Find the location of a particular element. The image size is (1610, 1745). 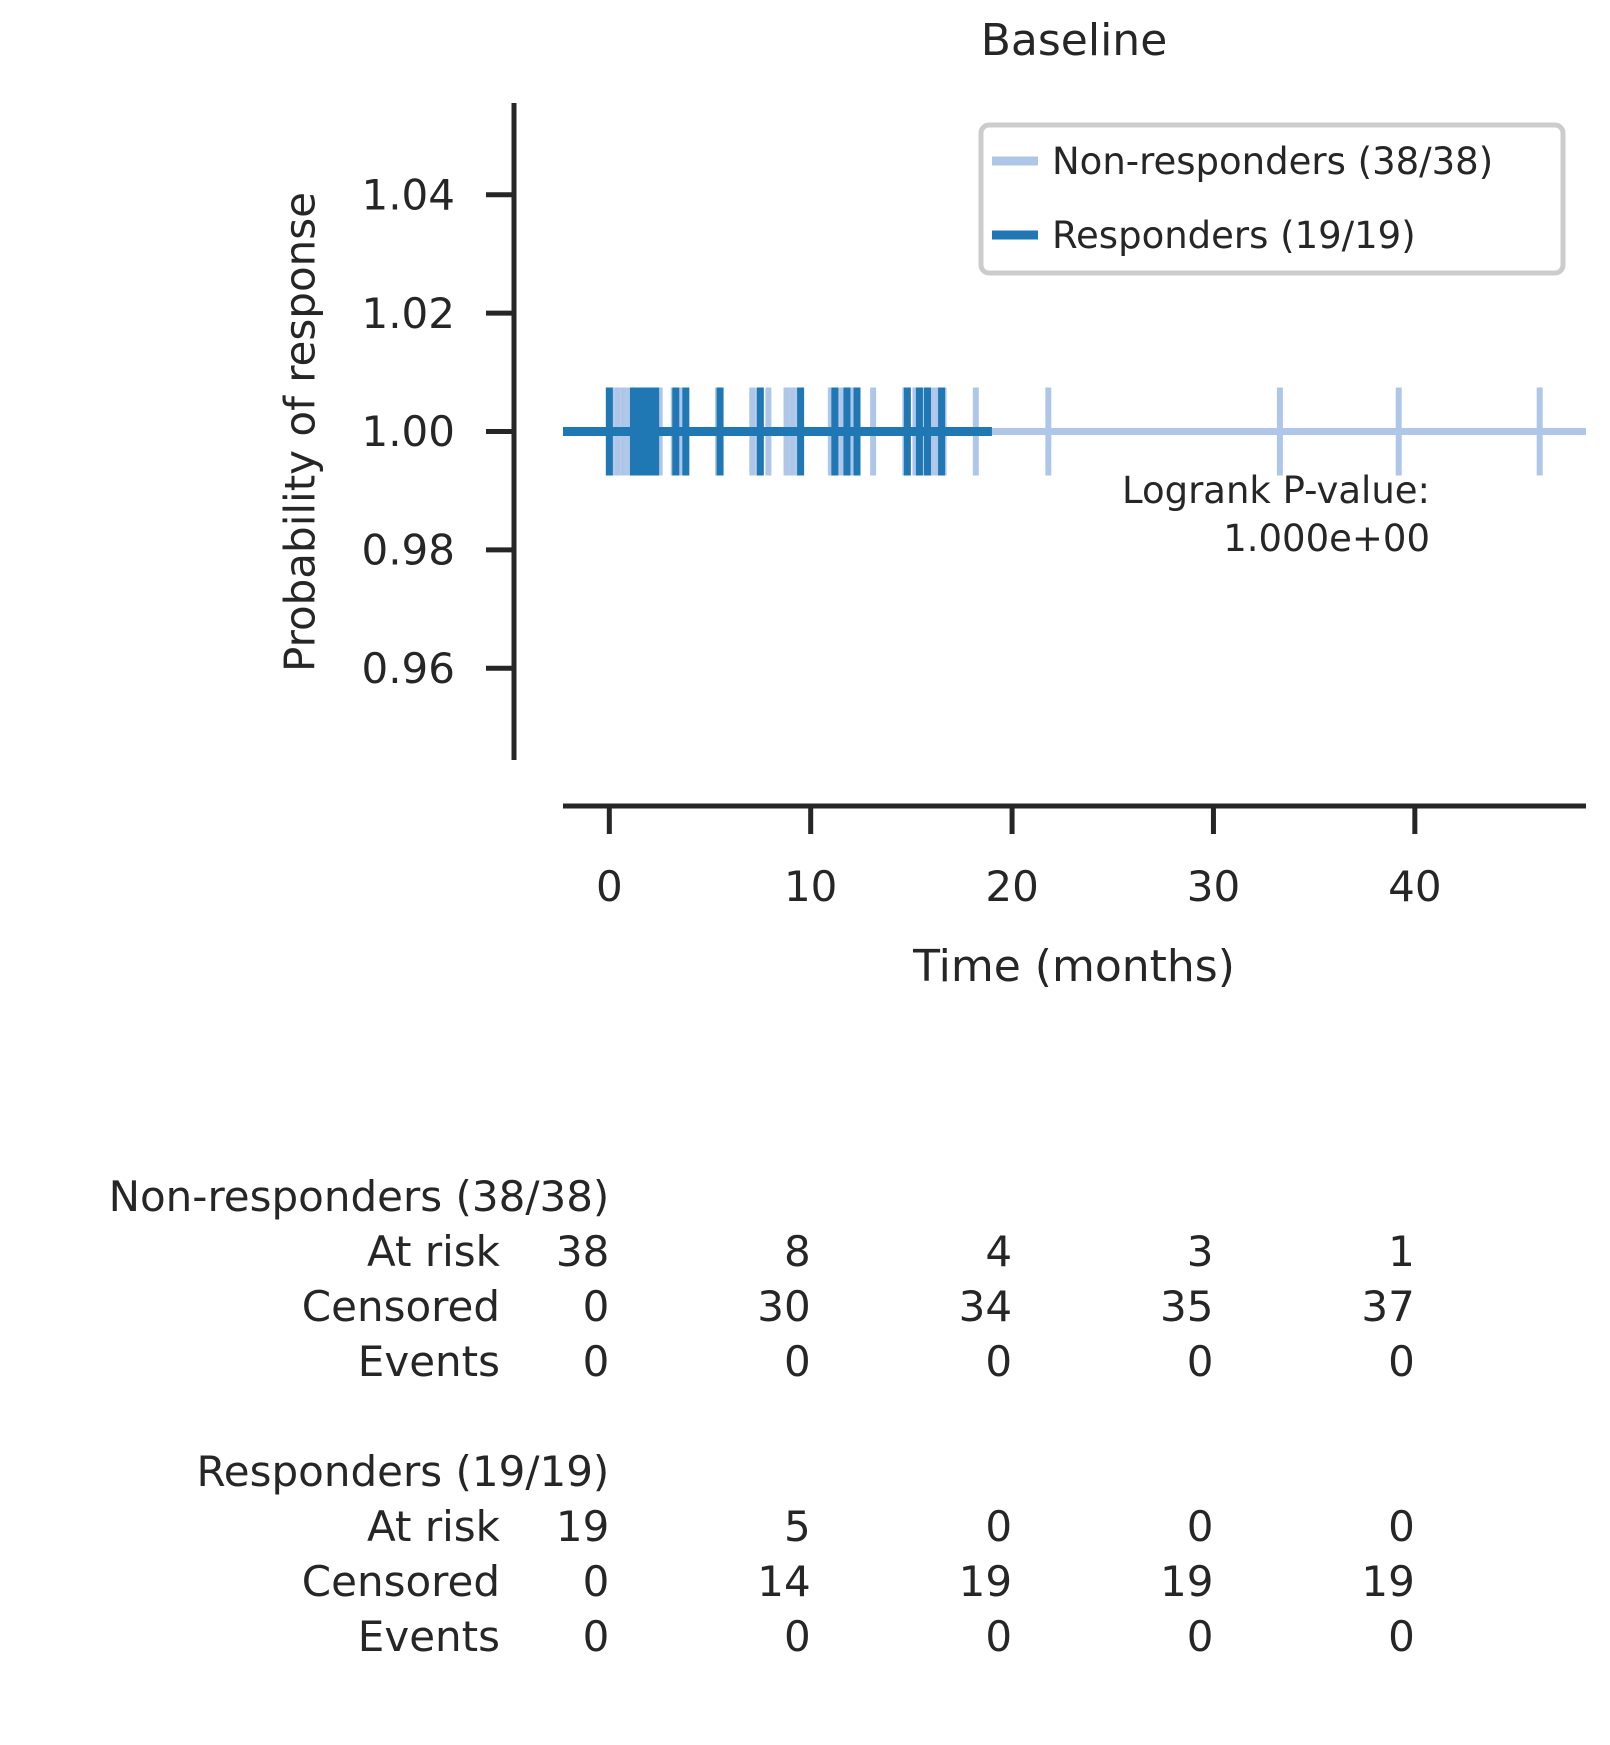

risk-cell: 5 is located at coordinates (797, 1526).